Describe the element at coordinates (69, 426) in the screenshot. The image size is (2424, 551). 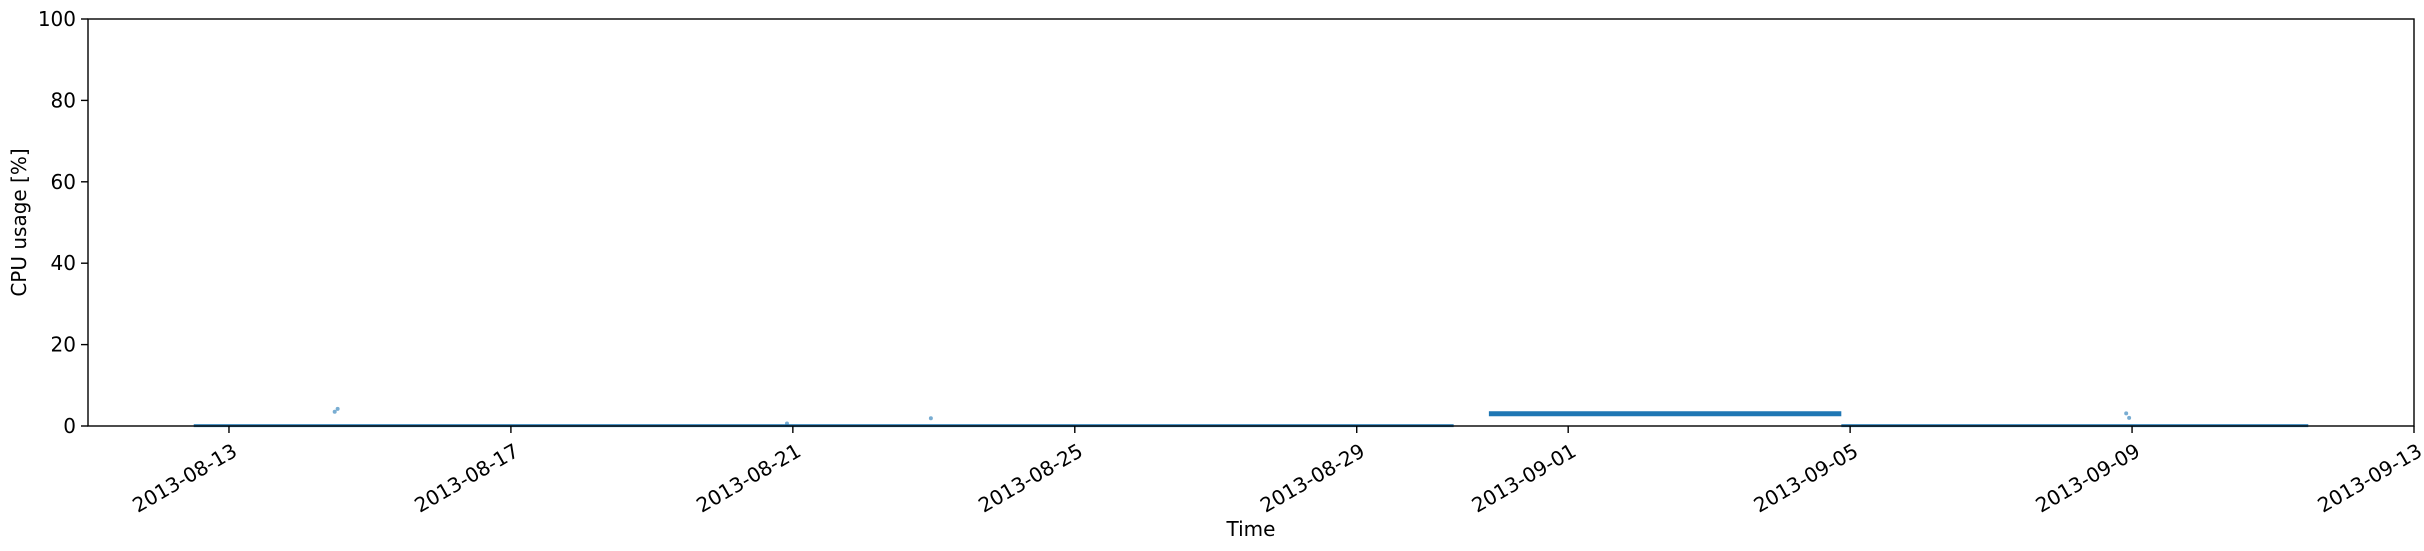
I see `y-tick-label: 0` at that location.